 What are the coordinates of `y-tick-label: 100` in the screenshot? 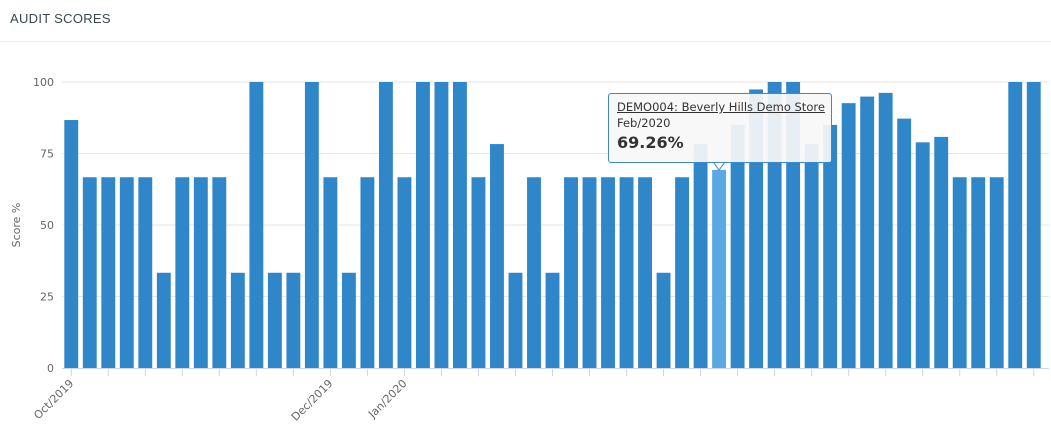 It's located at (43, 82).